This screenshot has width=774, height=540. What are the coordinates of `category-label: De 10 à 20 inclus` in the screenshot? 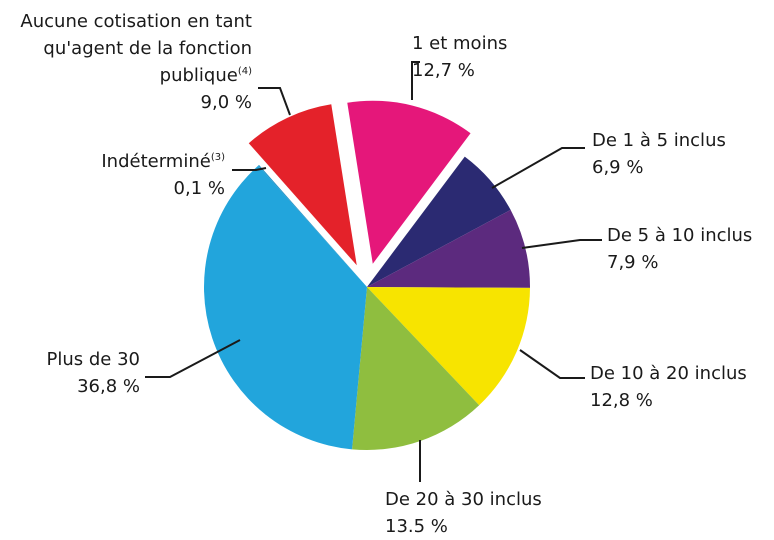 It's located at (668, 373).